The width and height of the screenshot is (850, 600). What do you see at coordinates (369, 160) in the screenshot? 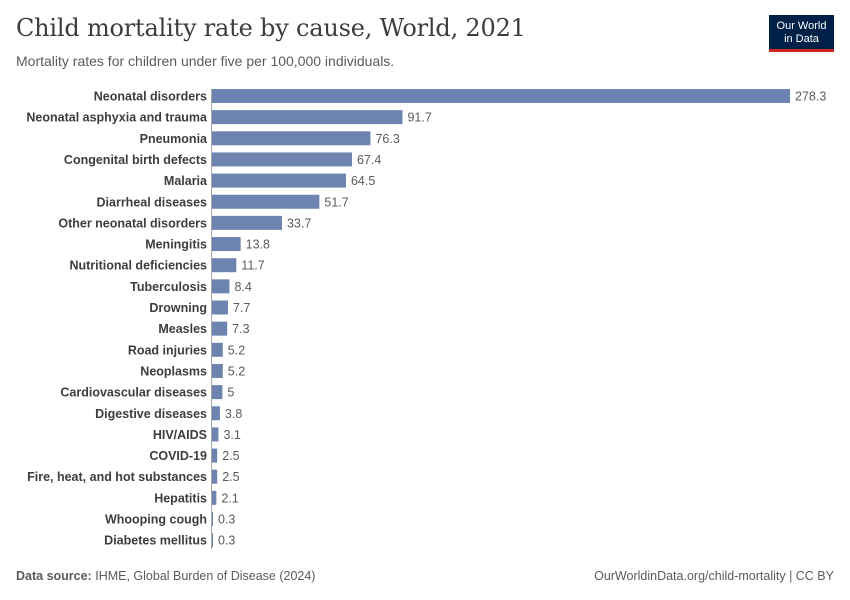
I see `value-label: 67.4` at bounding box center [369, 160].